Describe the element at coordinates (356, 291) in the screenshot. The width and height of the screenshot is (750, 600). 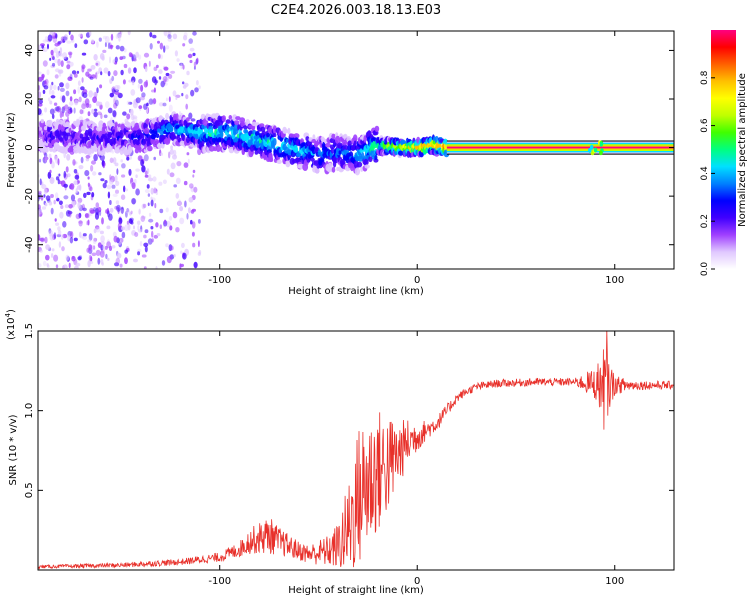
I see `spectrogram-xlabel: Height of straight line (km)` at that location.